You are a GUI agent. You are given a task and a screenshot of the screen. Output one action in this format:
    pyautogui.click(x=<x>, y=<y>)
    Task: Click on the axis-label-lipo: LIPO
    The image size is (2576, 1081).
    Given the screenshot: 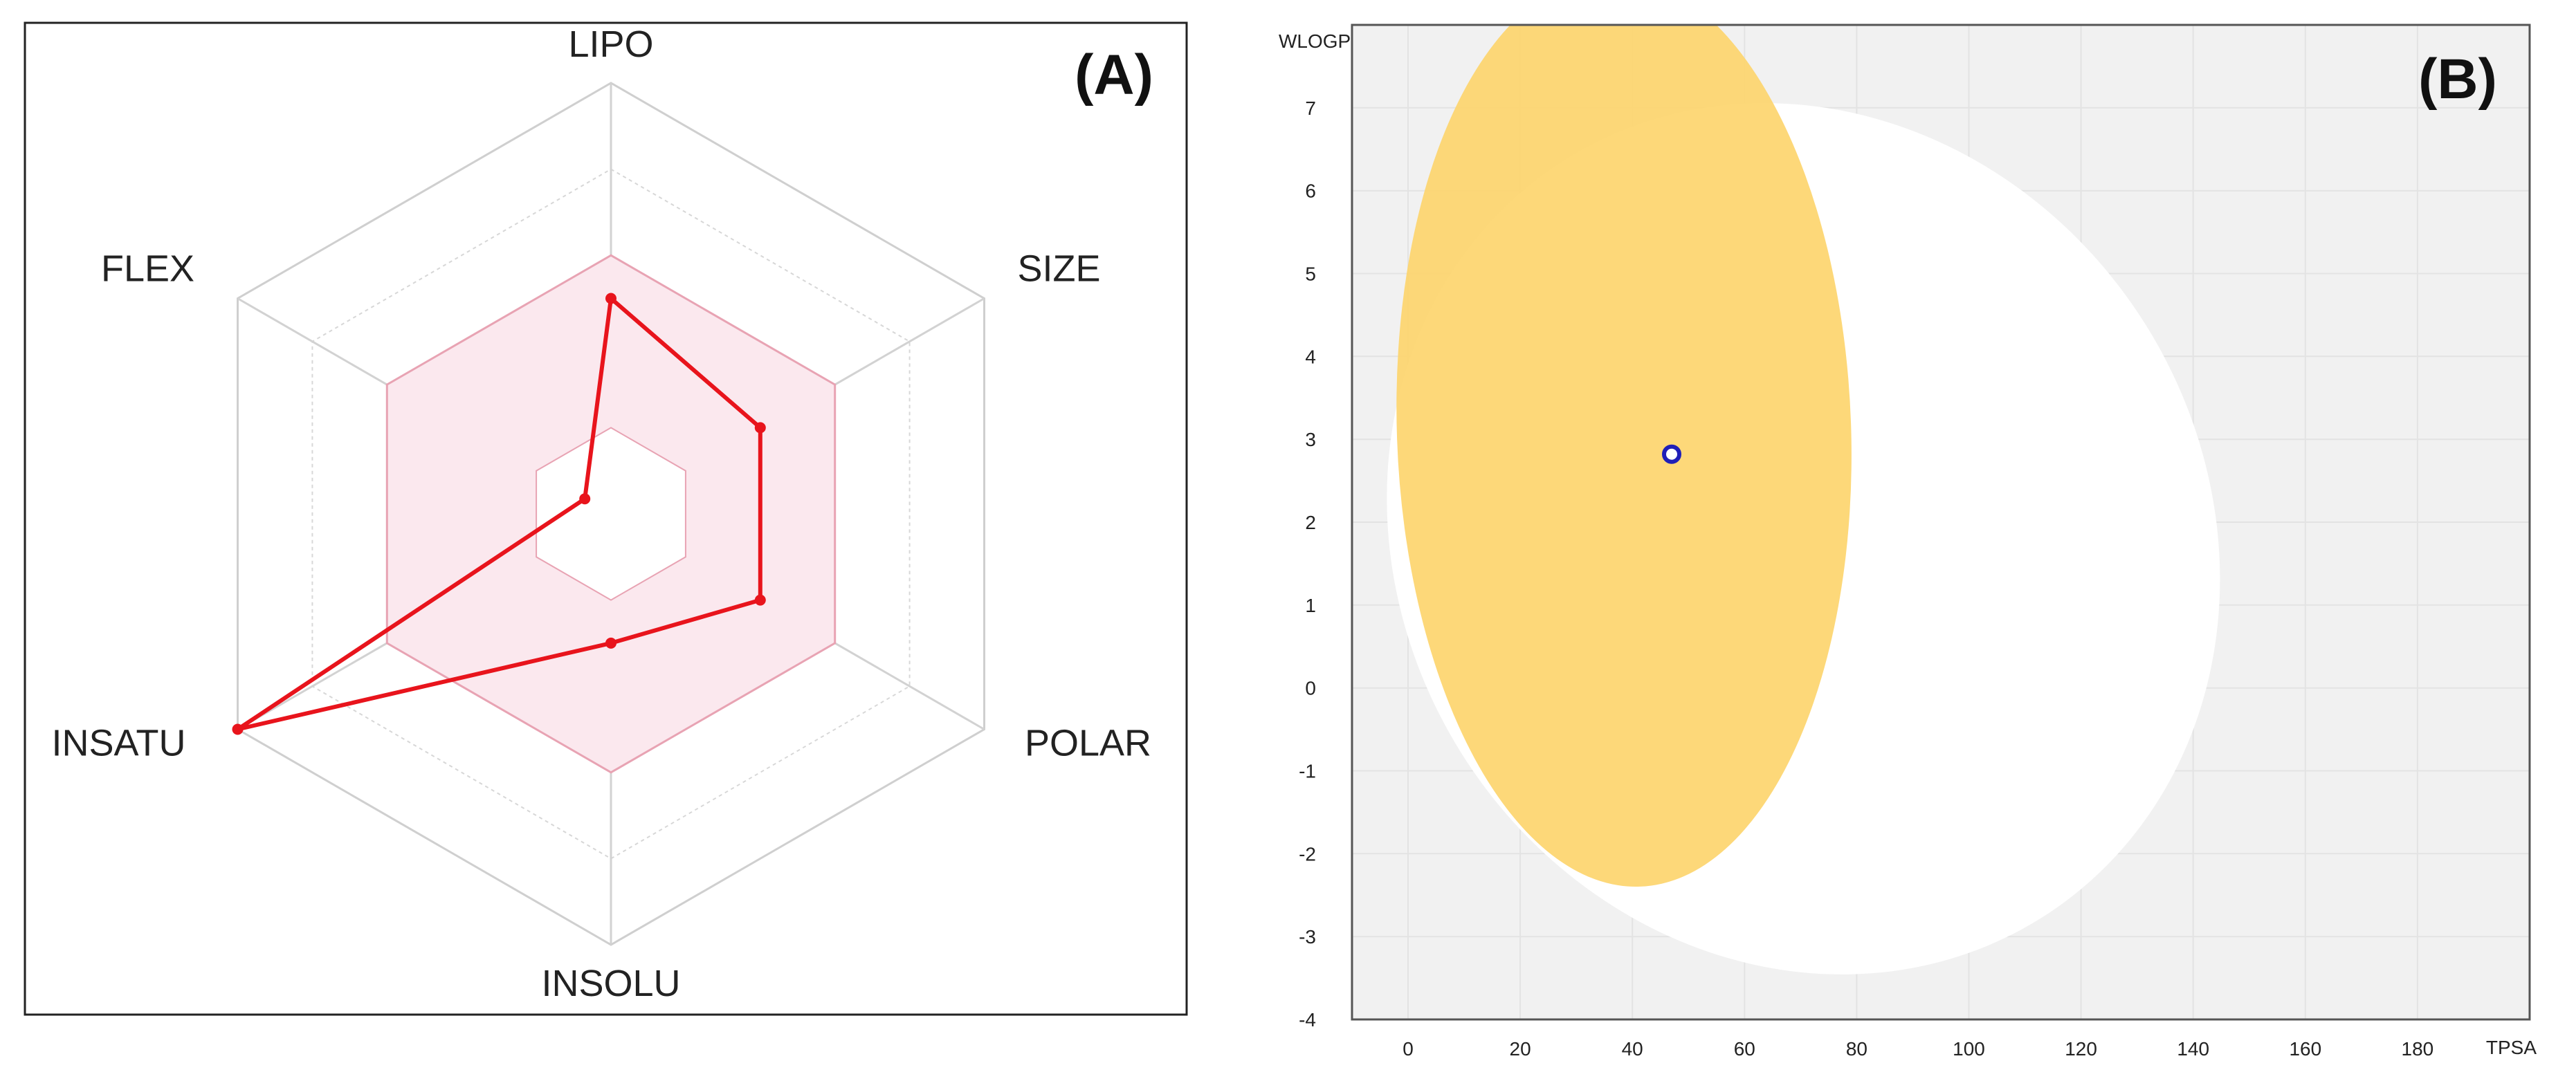 What is the action you would take?
    pyautogui.click(x=610, y=44)
    